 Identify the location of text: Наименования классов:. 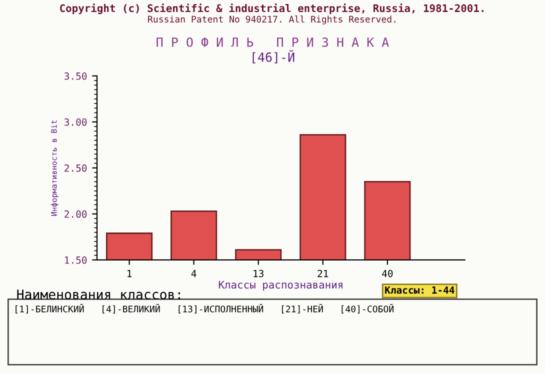
(98, 295).